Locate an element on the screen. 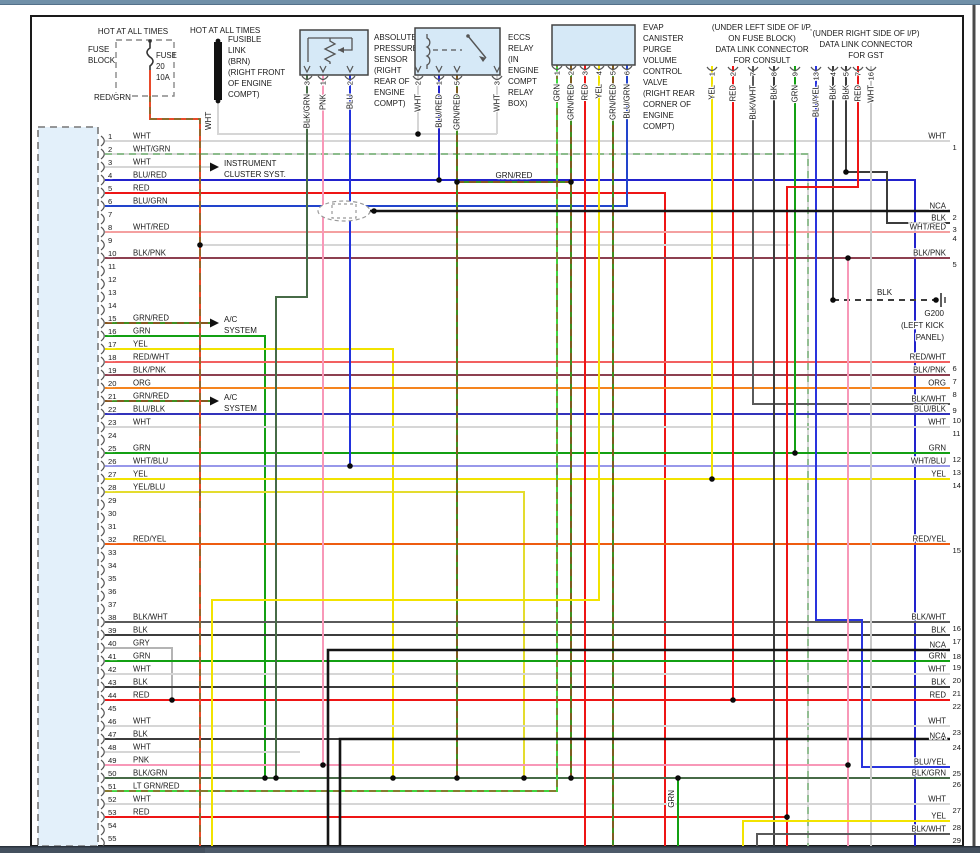  dlc-consult-title: FOR CONSULT is located at coordinates (762, 60).